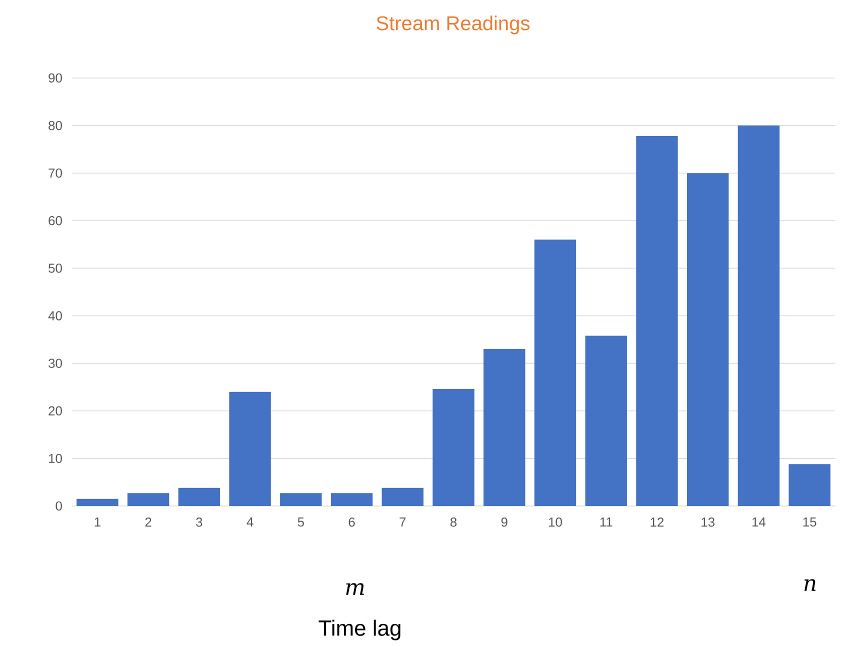 The width and height of the screenshot is (841, 647). I want to click on x-tick-label: 15, so click(809, 522).